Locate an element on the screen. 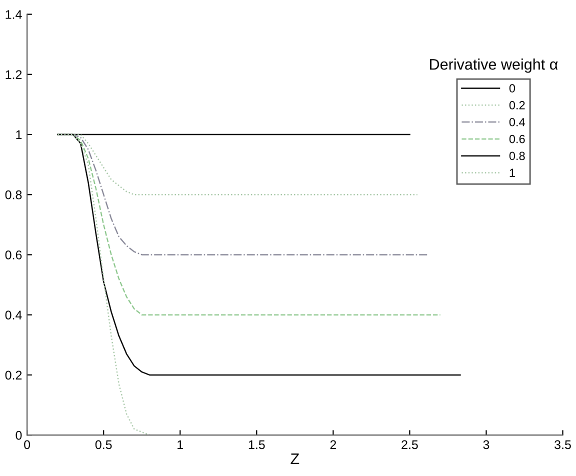  legend-label: 0.8 is located at coordinates (517, 156).